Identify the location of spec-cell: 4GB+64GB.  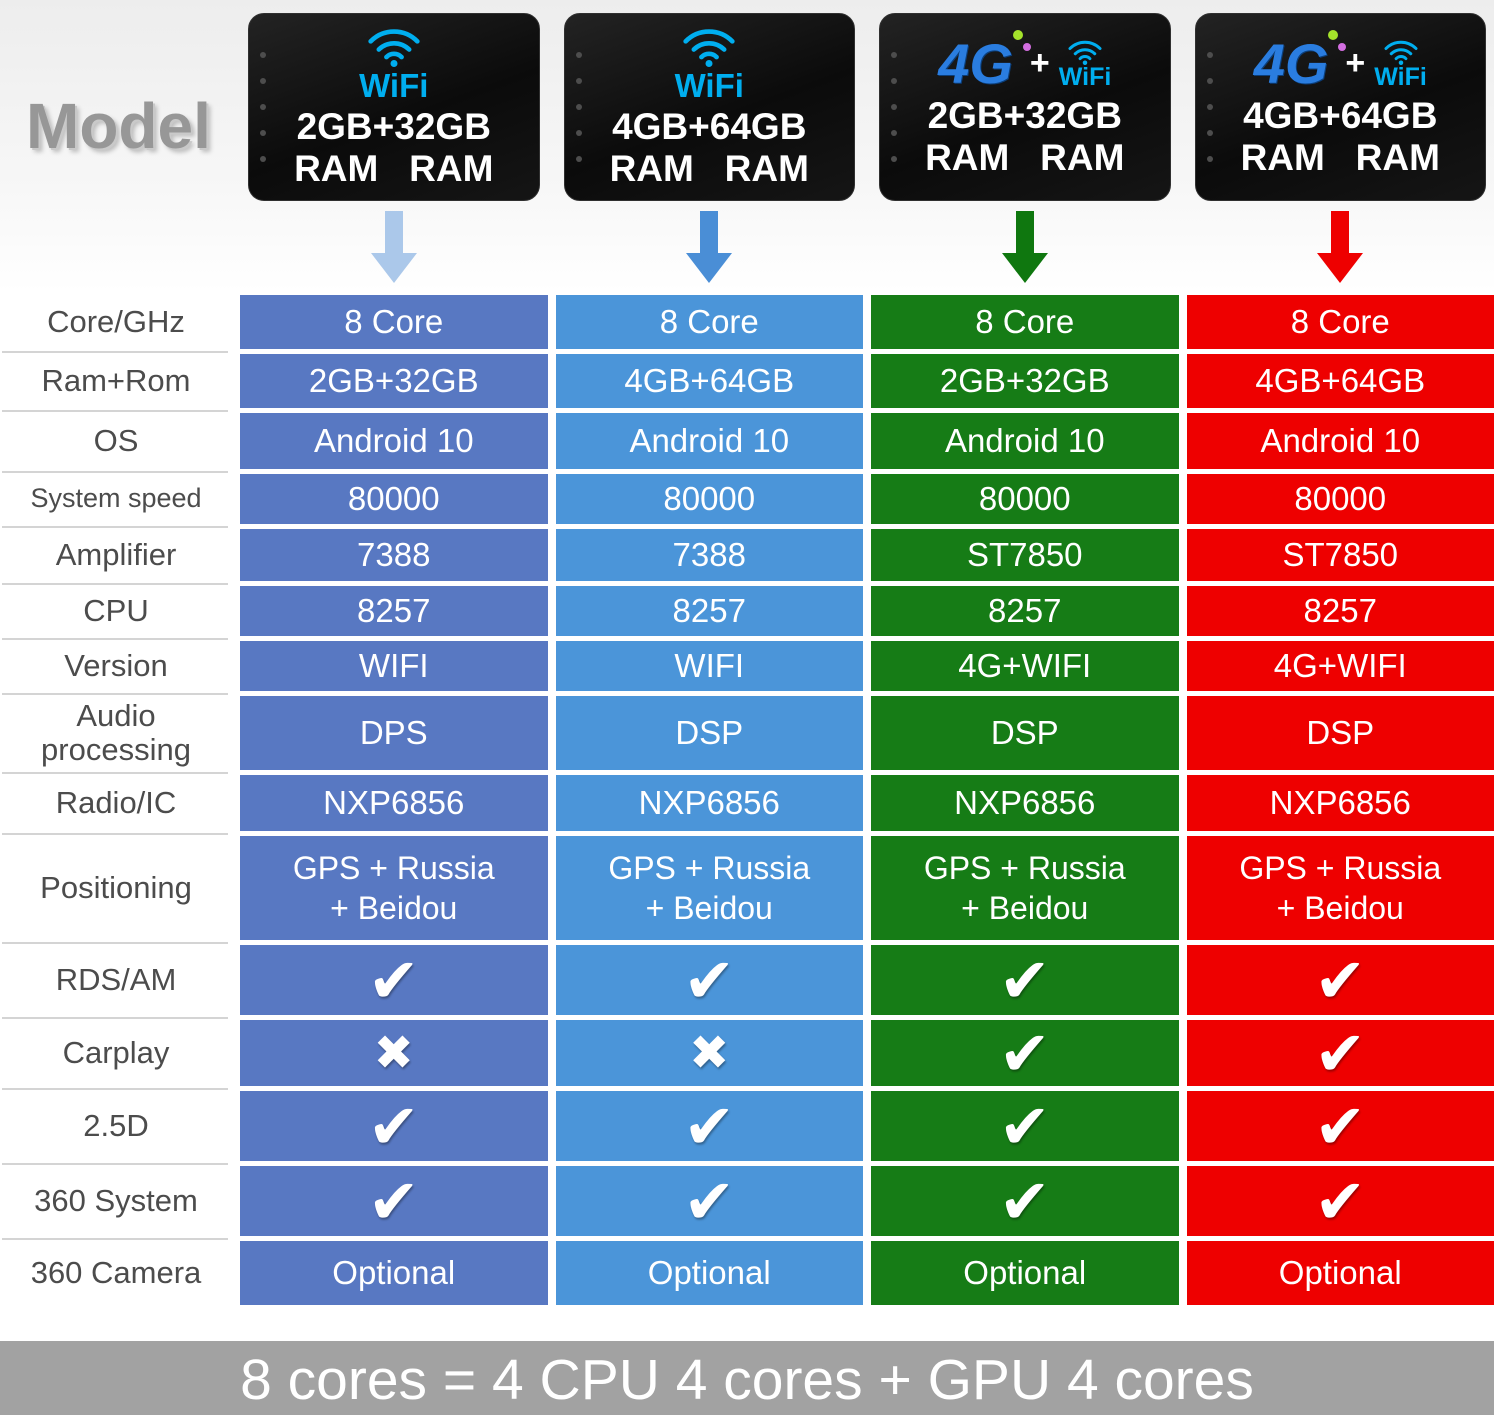
(1340, 381).